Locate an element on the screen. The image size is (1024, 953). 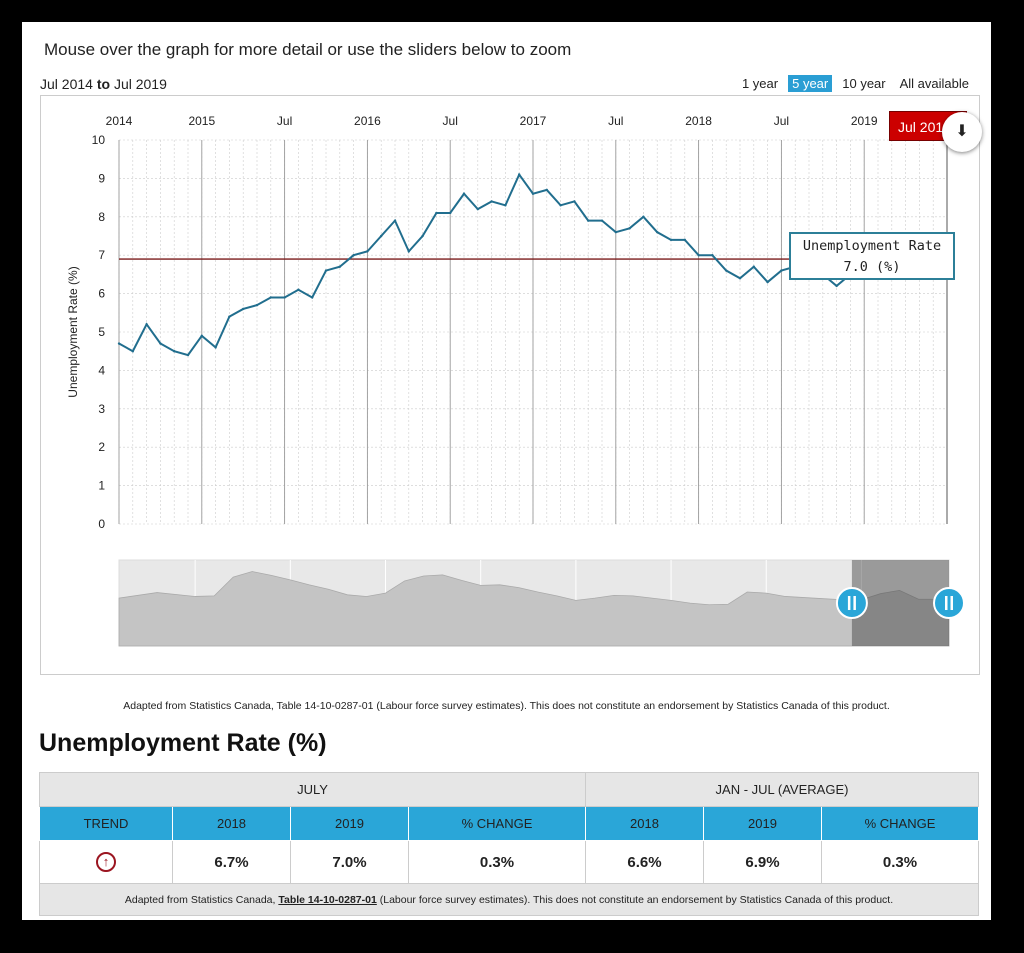
tooltip-title: Unemployment Rate is located at coordinates (872, 246).